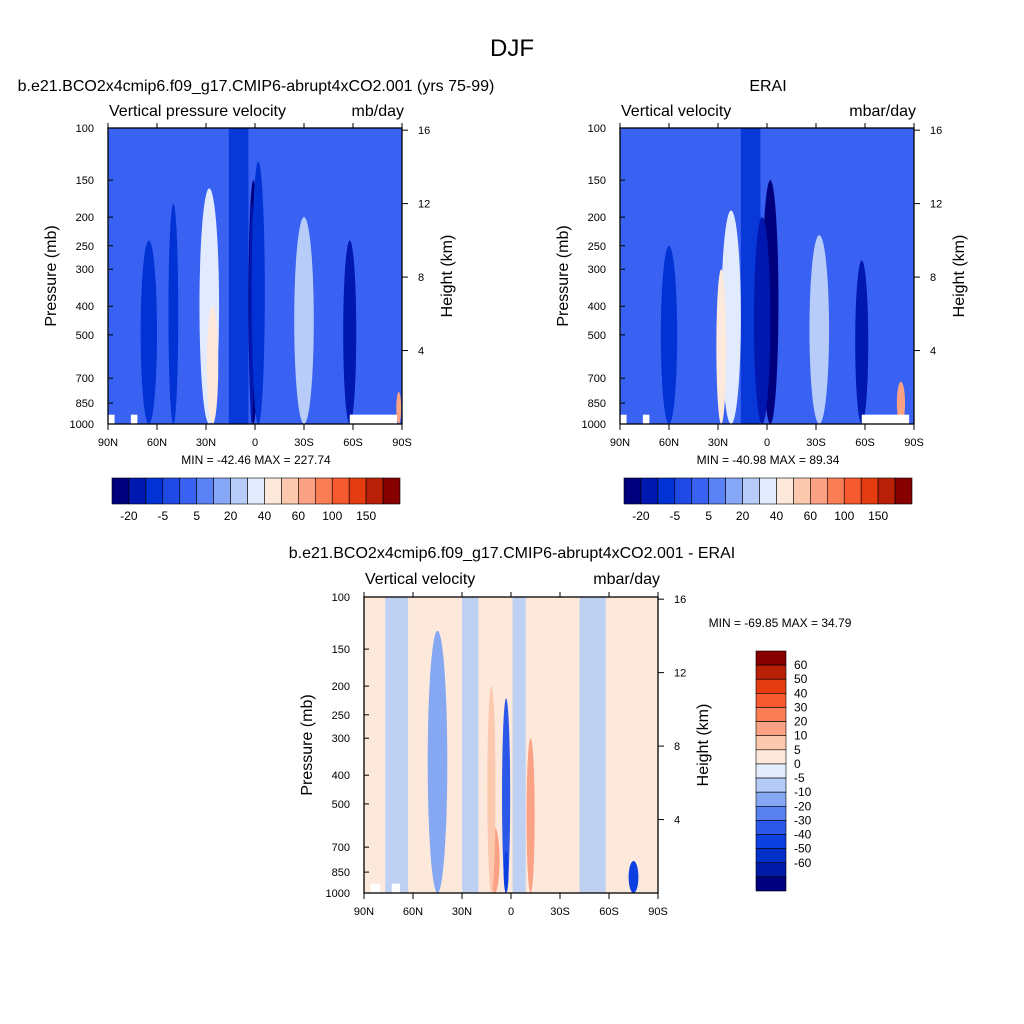  Describe the element at coordinates (597, 247) in the screenshot. I see `y-tick-label: 250` at that location.